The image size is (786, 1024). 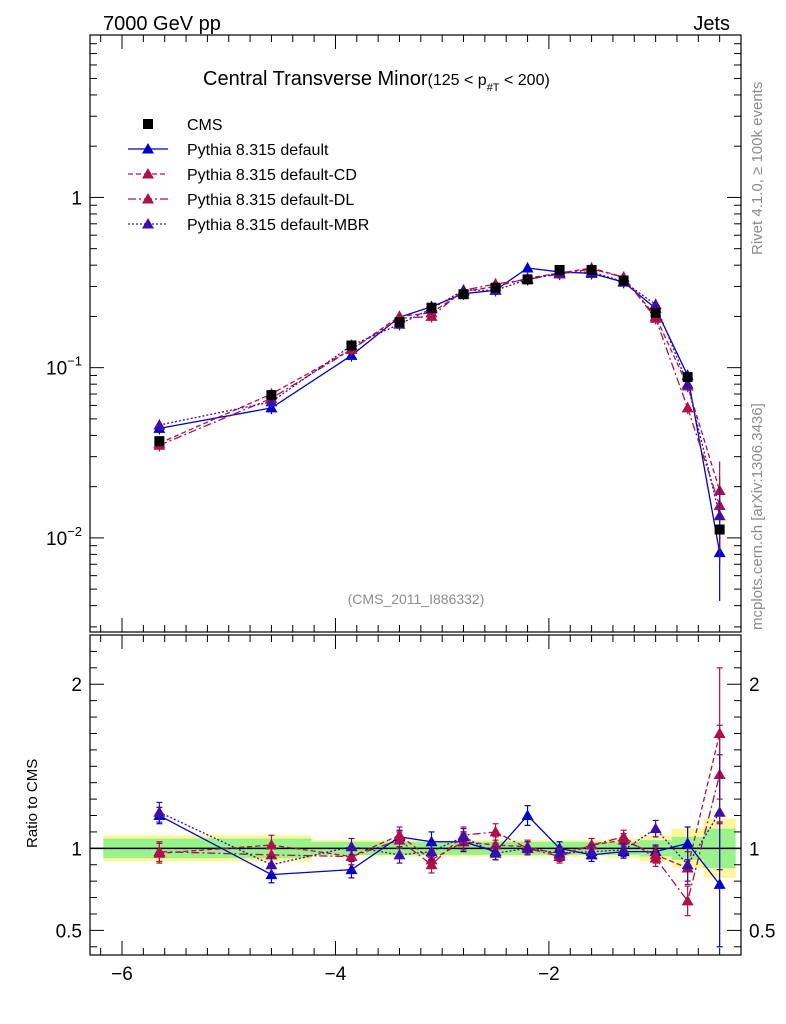 What do you see at coordinates (272, 175) in the screenshot?
I see `legend-label-1: Pythia 8.315 default-CD` at bounding box center [272, 175].